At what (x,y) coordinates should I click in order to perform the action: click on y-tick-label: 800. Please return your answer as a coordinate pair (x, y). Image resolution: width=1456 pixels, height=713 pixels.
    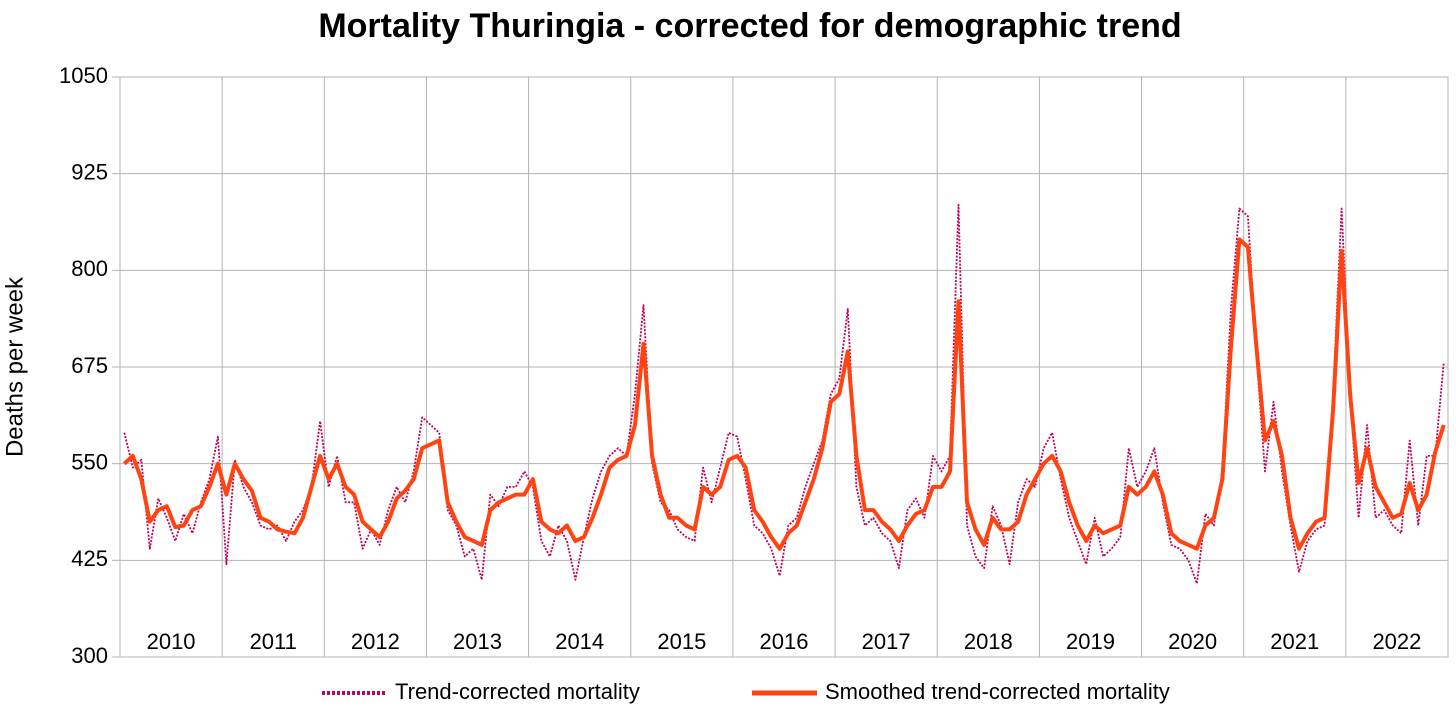
    Looking at the image, I should click on (89, 268).